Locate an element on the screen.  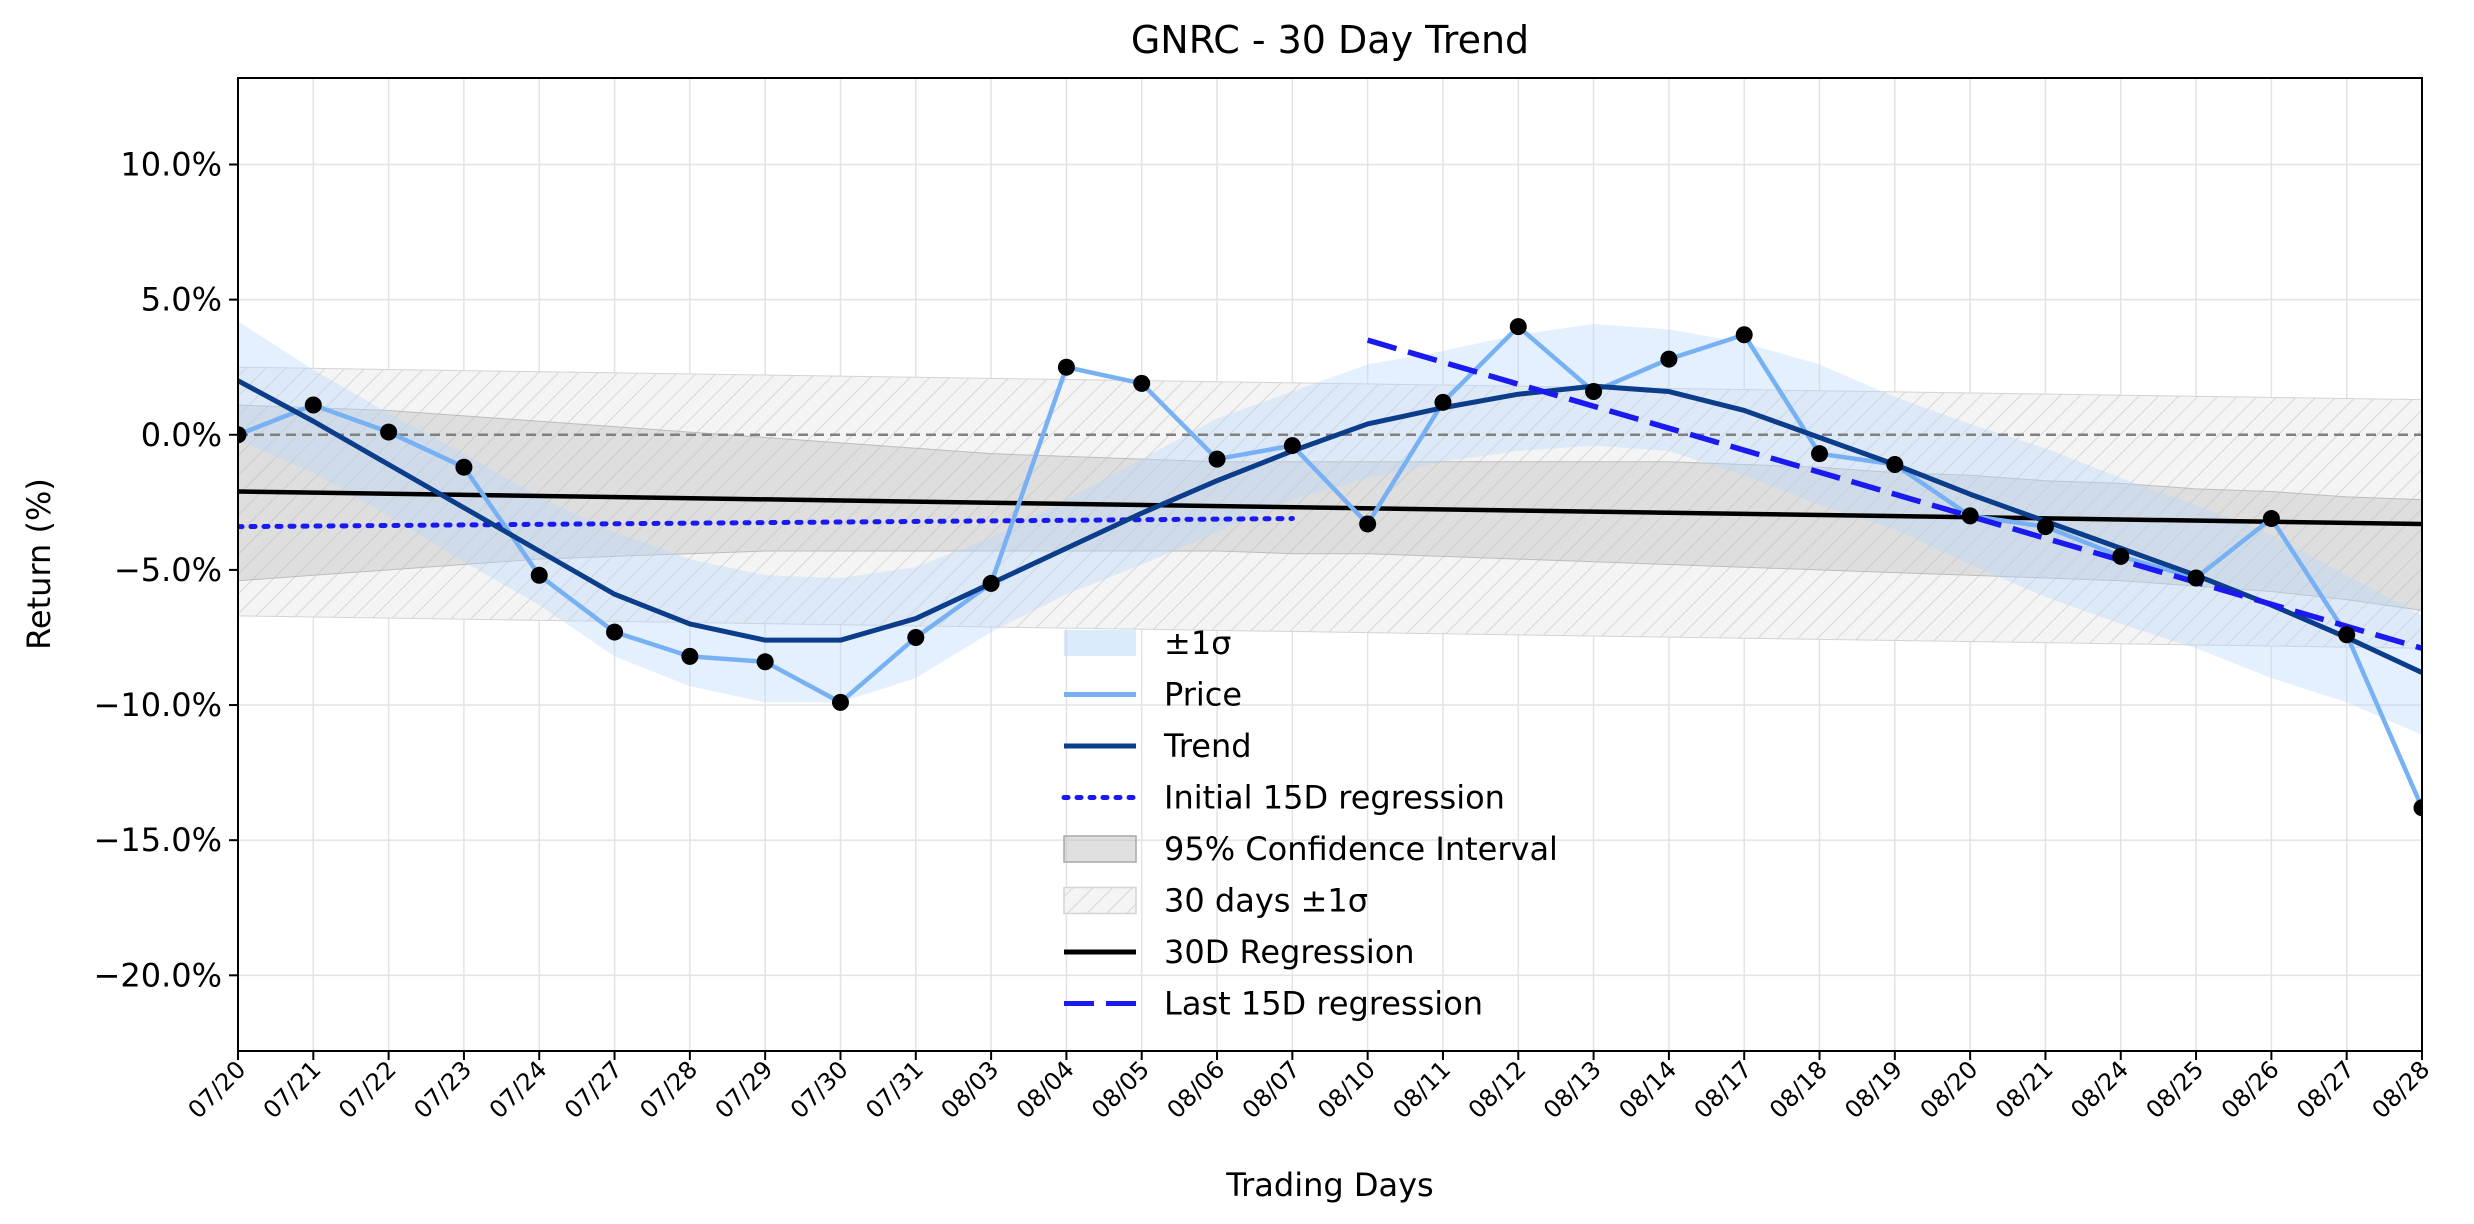
y-tick-label: 5.0% is located at coordinates (181, 300).